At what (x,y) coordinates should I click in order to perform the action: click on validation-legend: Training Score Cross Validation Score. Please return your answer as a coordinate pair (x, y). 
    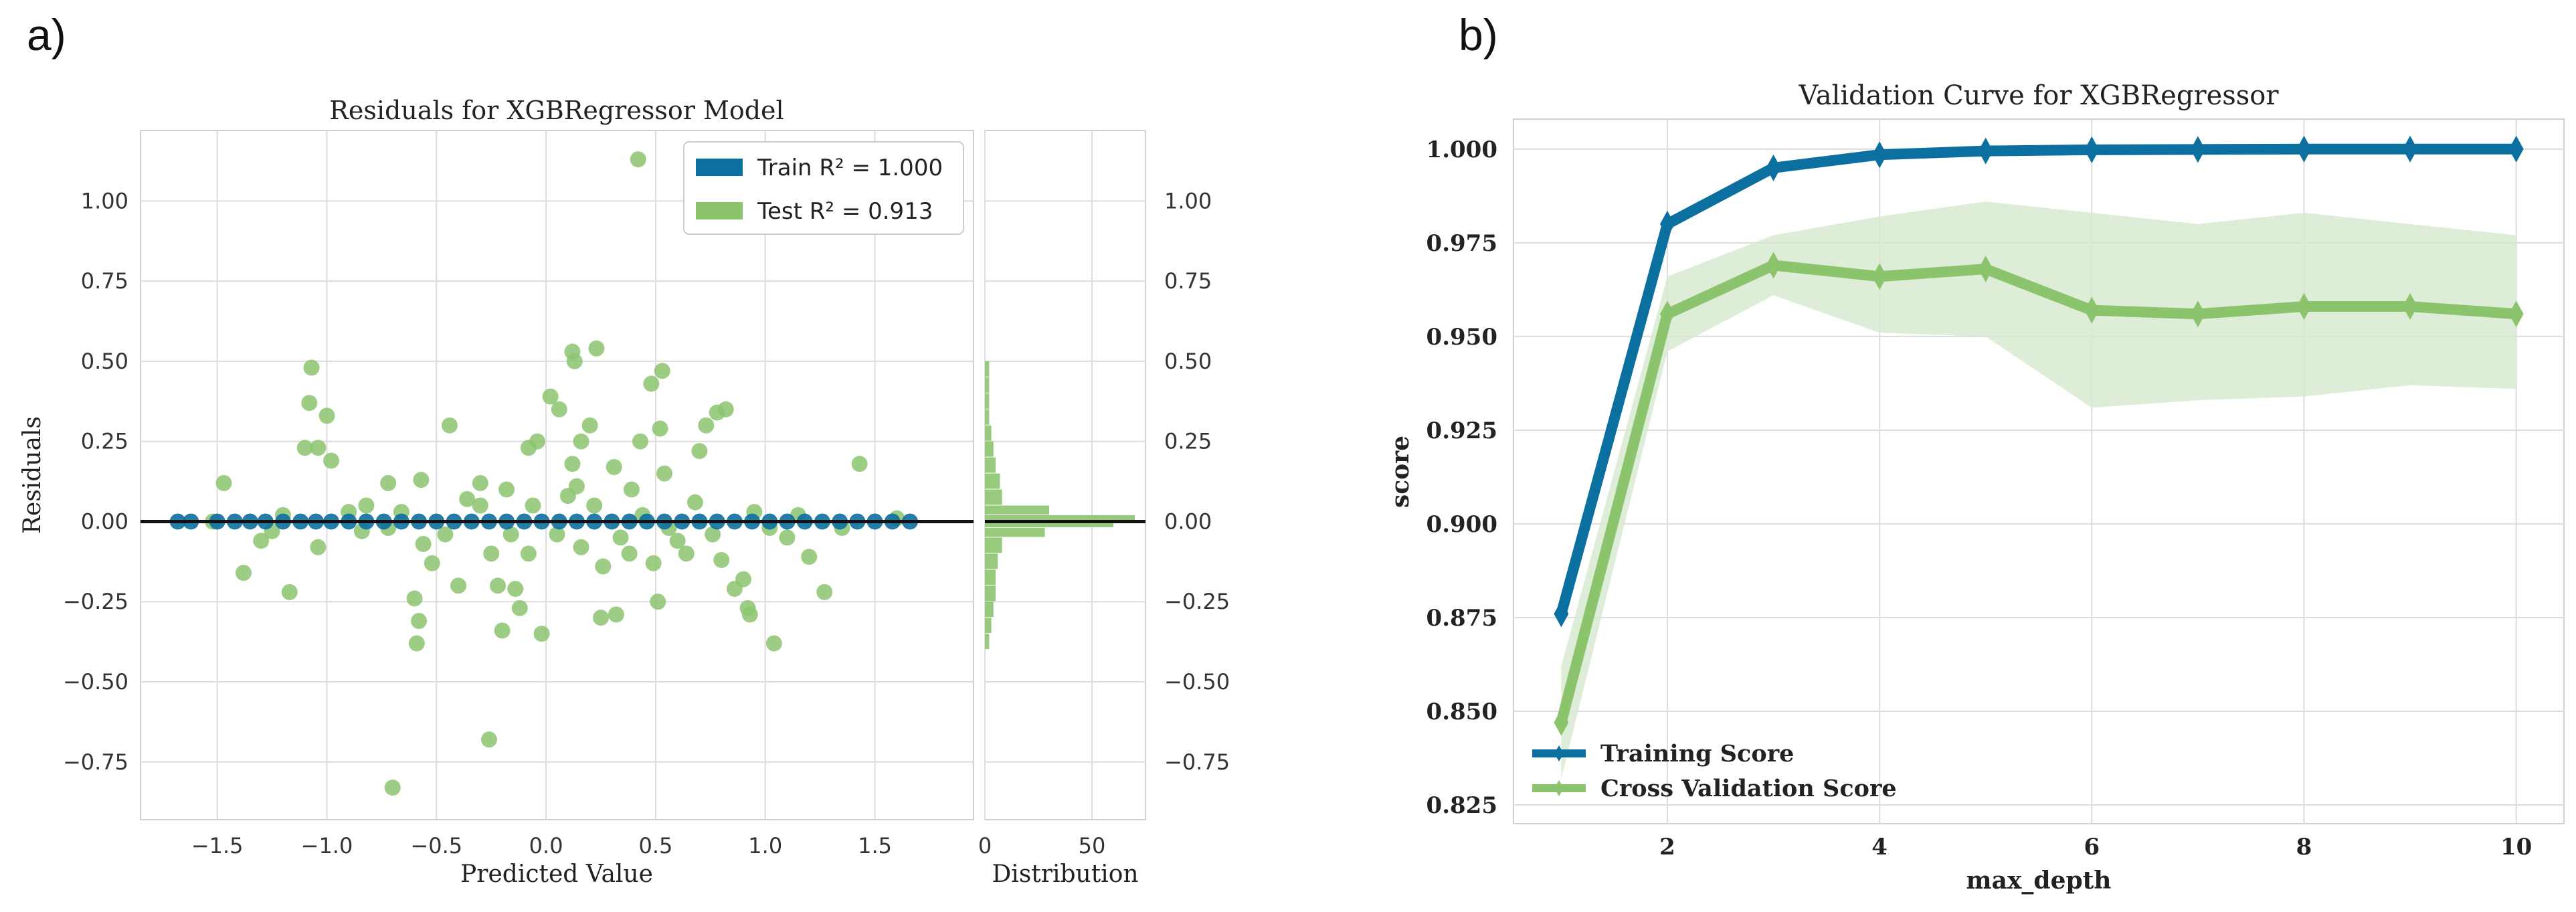
    Looking at the image, I should click on (1714, 771).